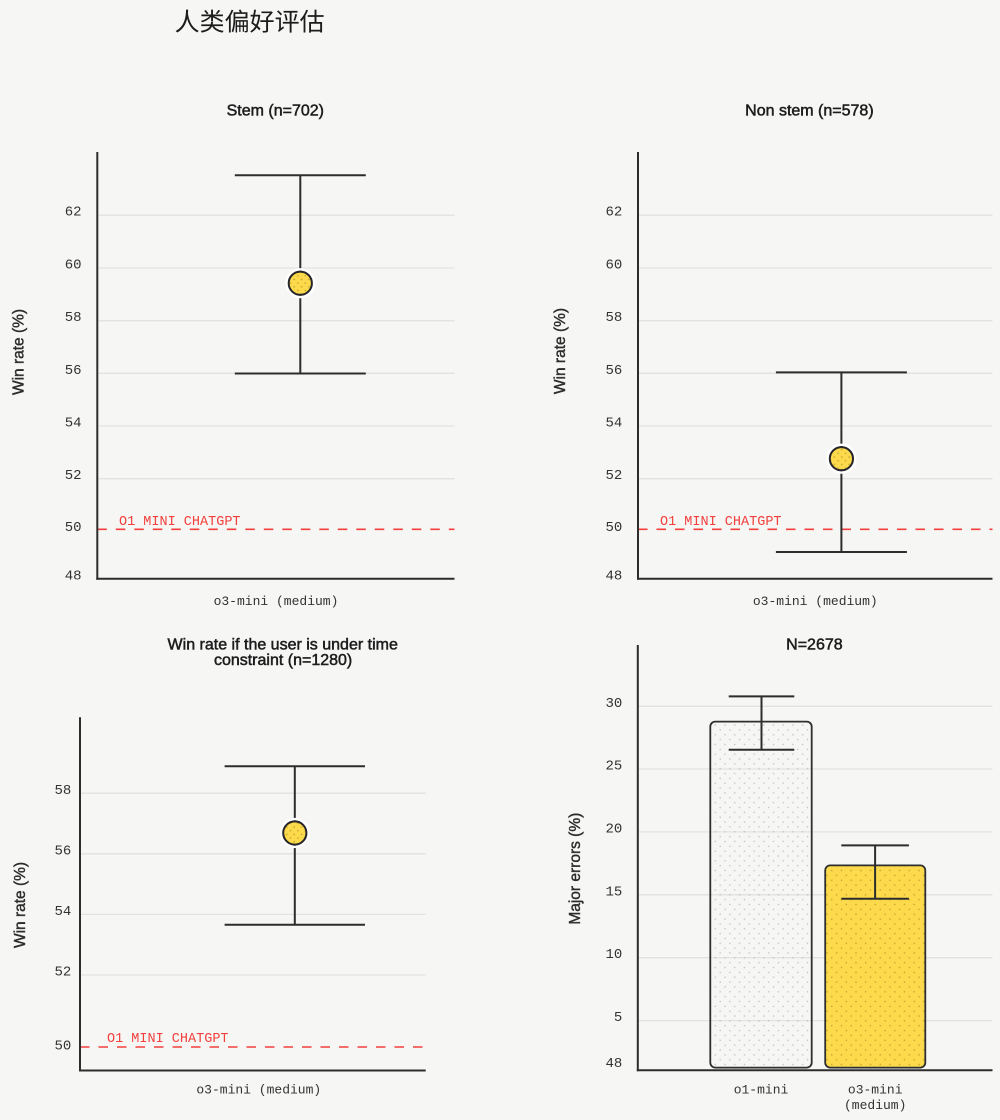 This screenshot has width=1000, height=1120. Describe the element at coordinates (809, 111) in the screenshot. I see `svg-text: Non stem (n=578)` at that location.